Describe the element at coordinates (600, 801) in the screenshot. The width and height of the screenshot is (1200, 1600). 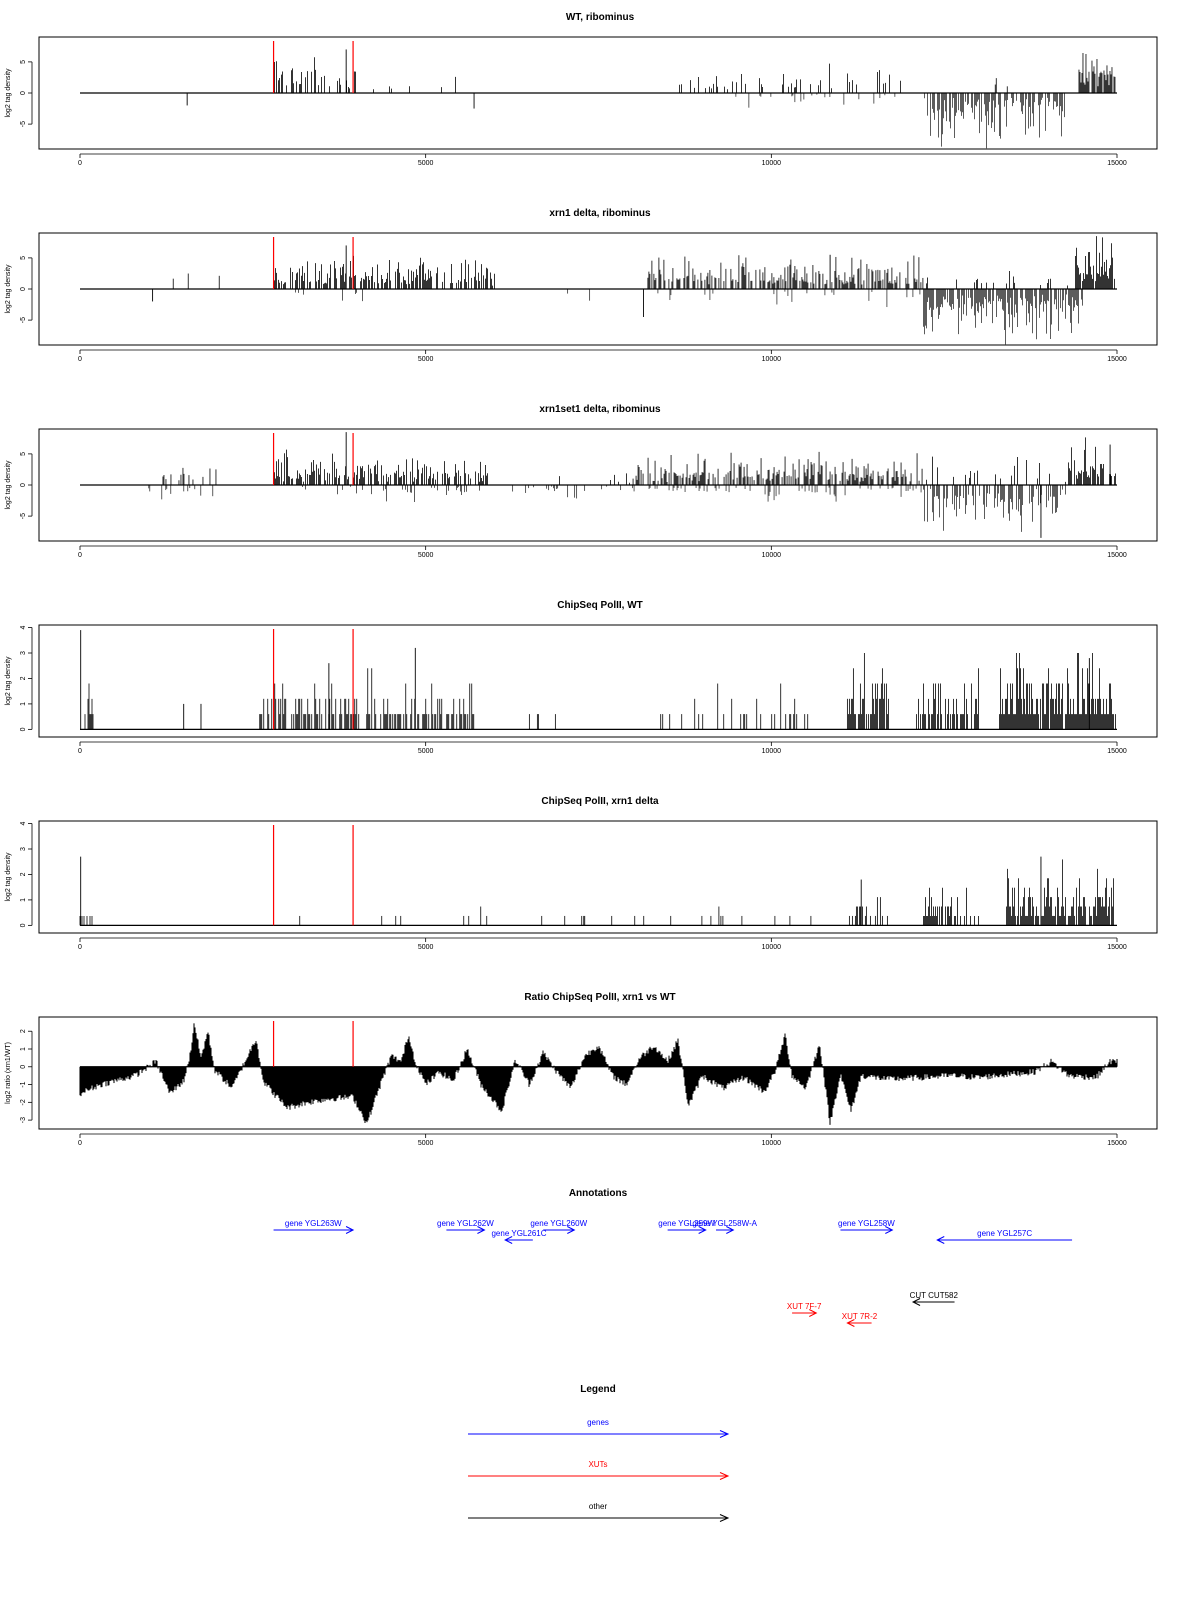
I see `panel-title: ChipSeq PolII, xrn1 delta` at that location.